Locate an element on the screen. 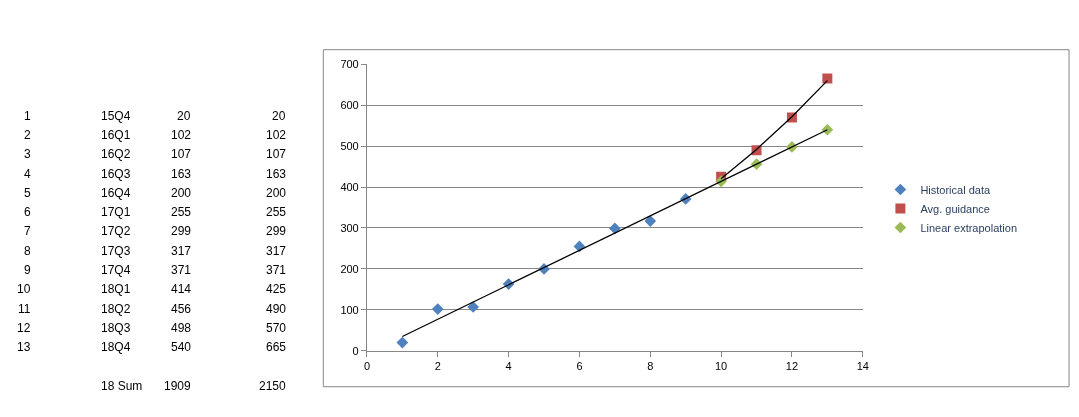  y-tick-label: 0 is located at coordinates (355, 350).